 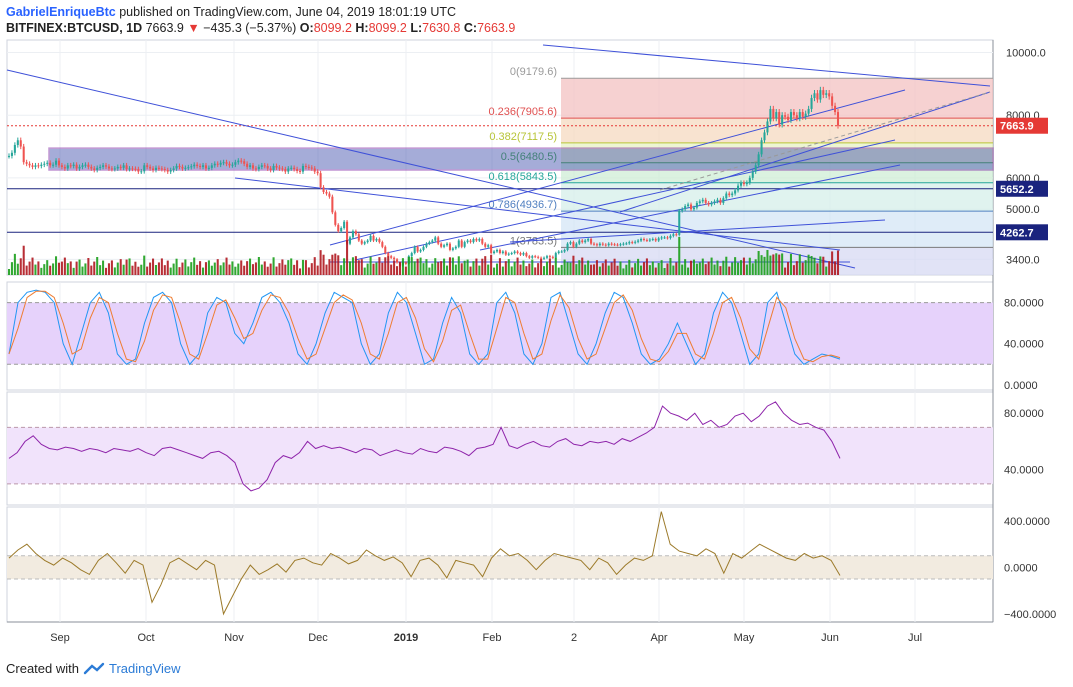 What do you see at coordinates (74, 28) in the screenshot?
I see `symbol-label: BITFINEX:BTCUSD, 1D` at bounding box center [74, 28].